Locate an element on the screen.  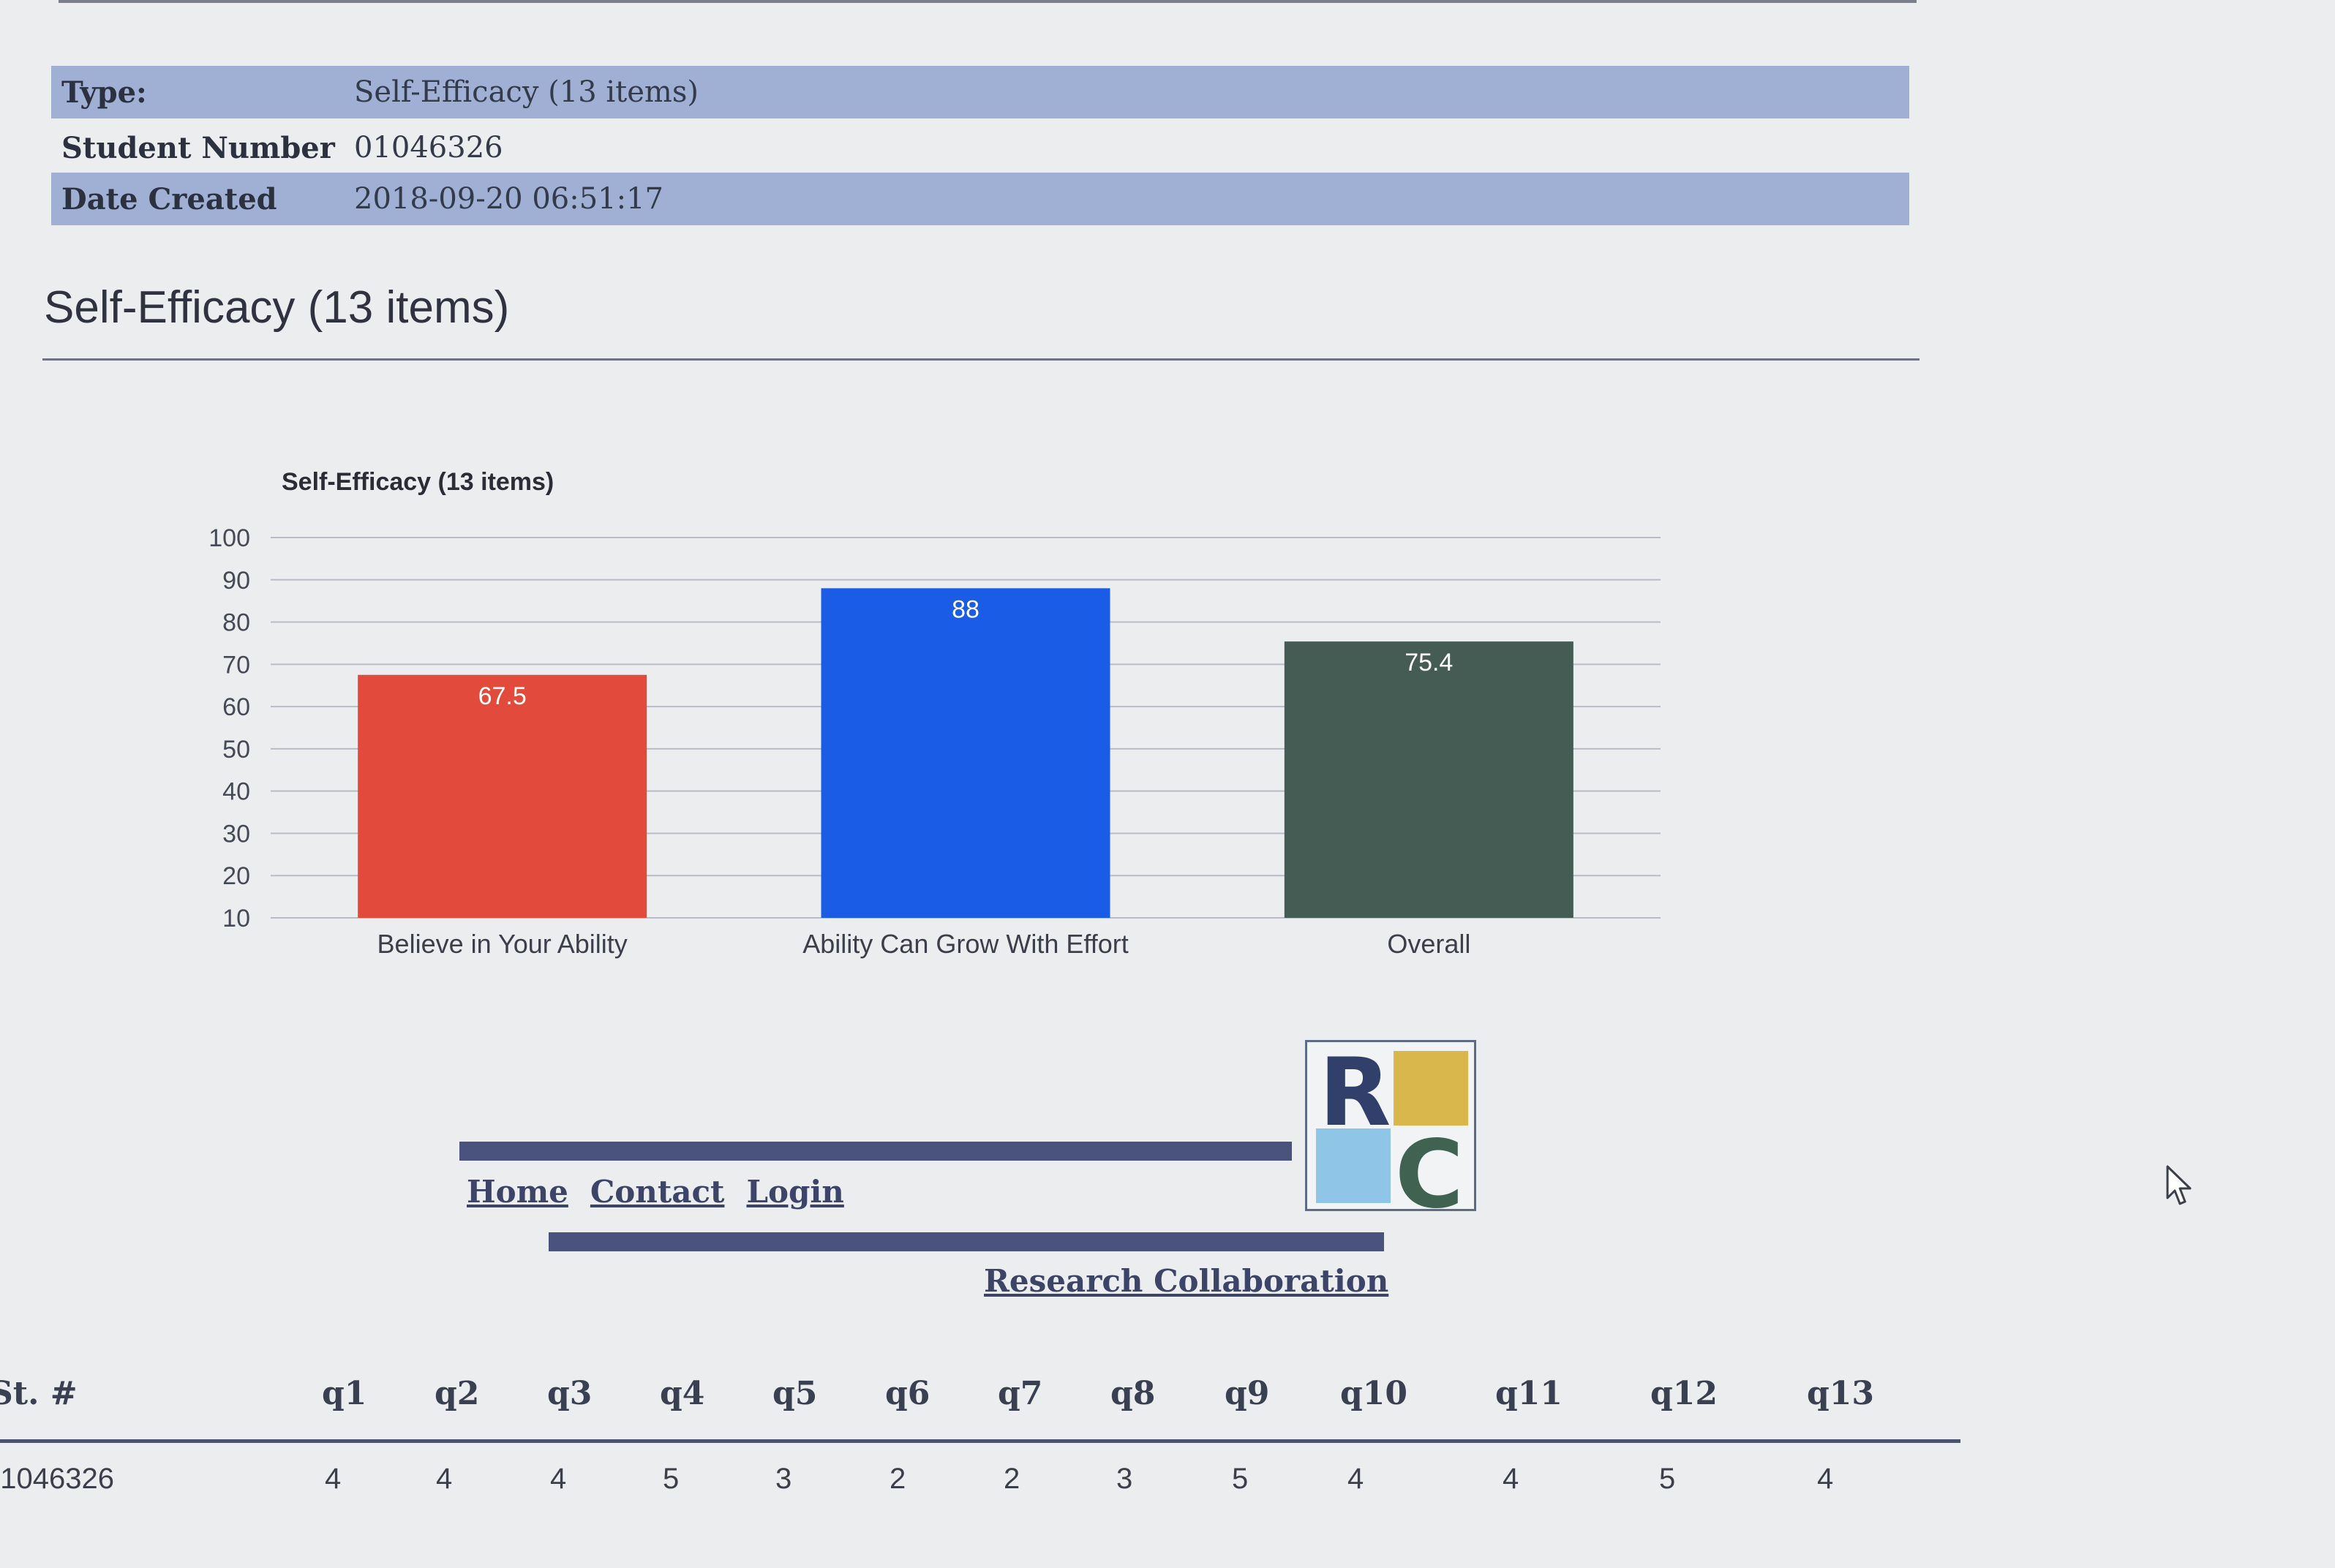
section-title: Self-Efficacy (13 items) is located at coordinates (277, 307).